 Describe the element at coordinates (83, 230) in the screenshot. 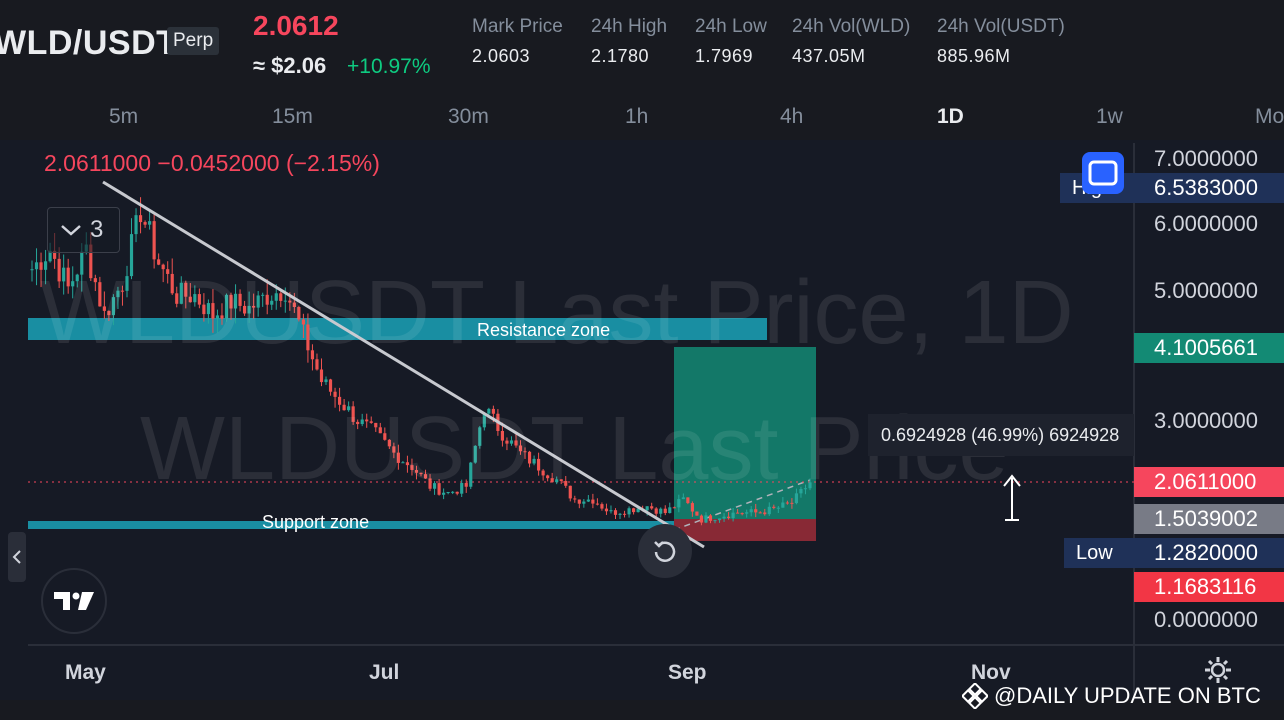

I see `indicator-collapse-button: 3` at that location.